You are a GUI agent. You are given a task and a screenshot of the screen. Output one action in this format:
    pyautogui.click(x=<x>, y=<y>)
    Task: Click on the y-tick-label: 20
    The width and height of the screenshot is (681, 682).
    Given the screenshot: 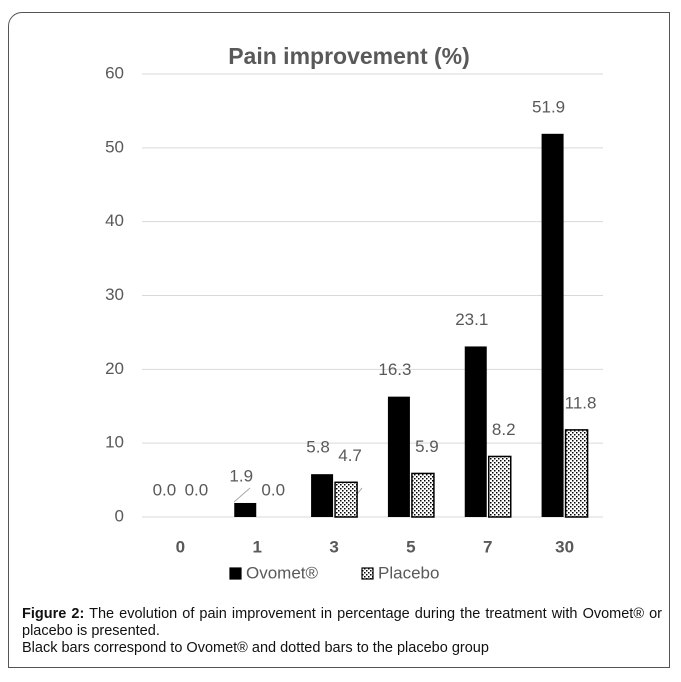 What is the action you would take?
    pyautogui.click(x=114, y=368)
    